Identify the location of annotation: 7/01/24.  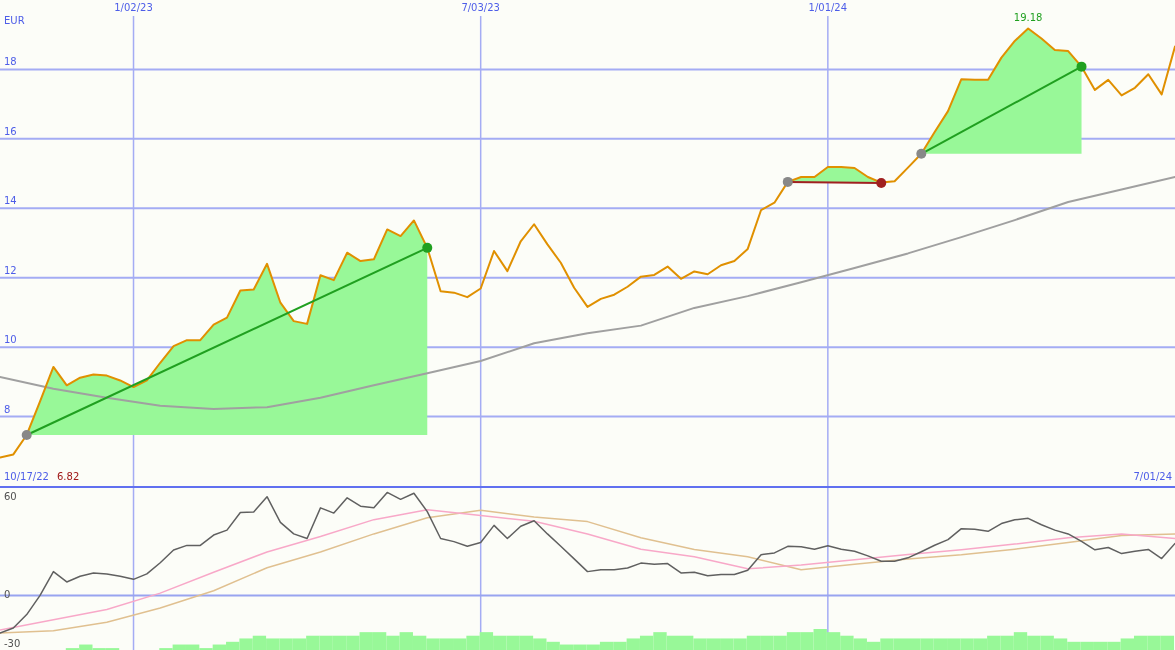
(1152, 476).